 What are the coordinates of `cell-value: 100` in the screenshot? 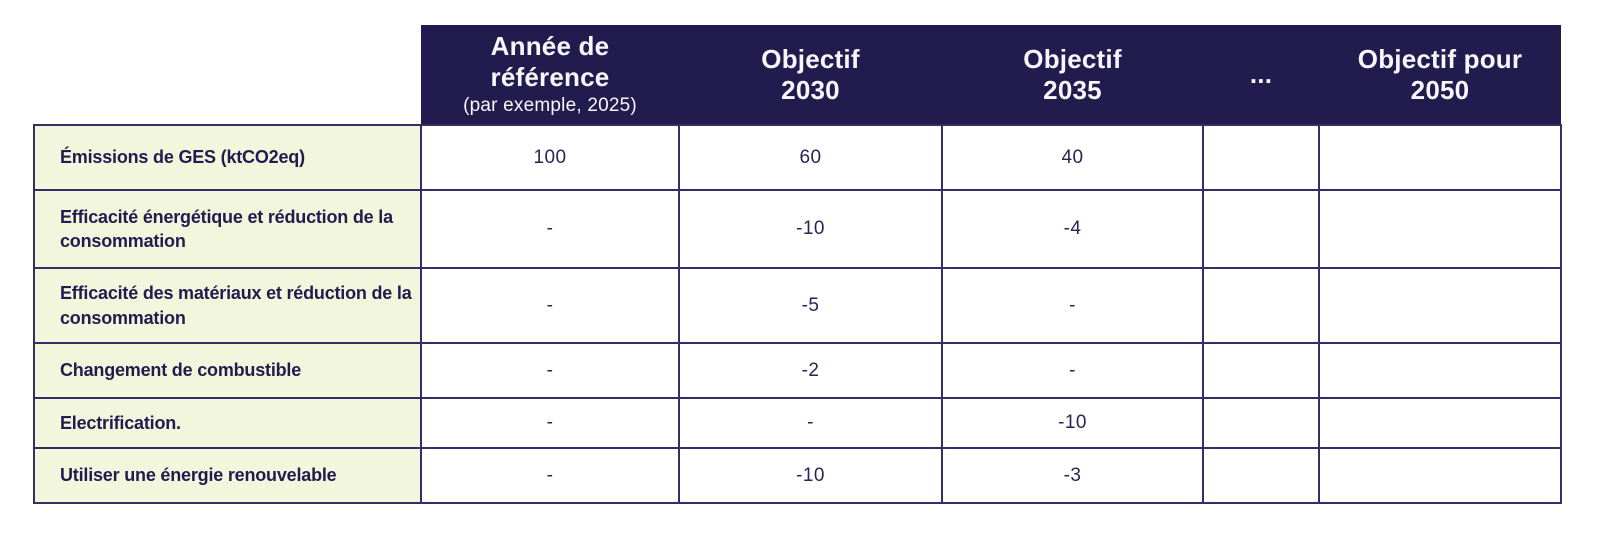 It's located at (550, 158).